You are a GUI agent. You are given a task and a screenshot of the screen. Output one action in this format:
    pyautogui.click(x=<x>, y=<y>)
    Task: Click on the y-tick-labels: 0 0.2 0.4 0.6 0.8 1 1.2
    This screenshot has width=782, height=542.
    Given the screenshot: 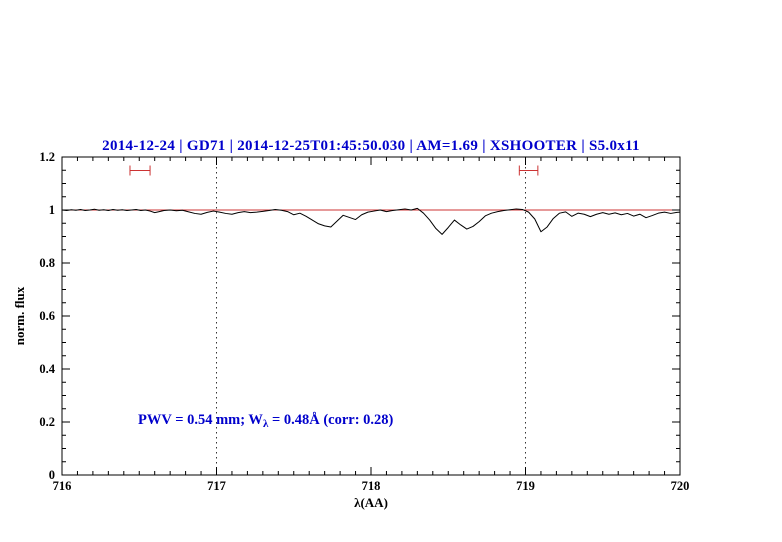 What is the action you would take?
    pyautogui.click(x=47, y=316)
    